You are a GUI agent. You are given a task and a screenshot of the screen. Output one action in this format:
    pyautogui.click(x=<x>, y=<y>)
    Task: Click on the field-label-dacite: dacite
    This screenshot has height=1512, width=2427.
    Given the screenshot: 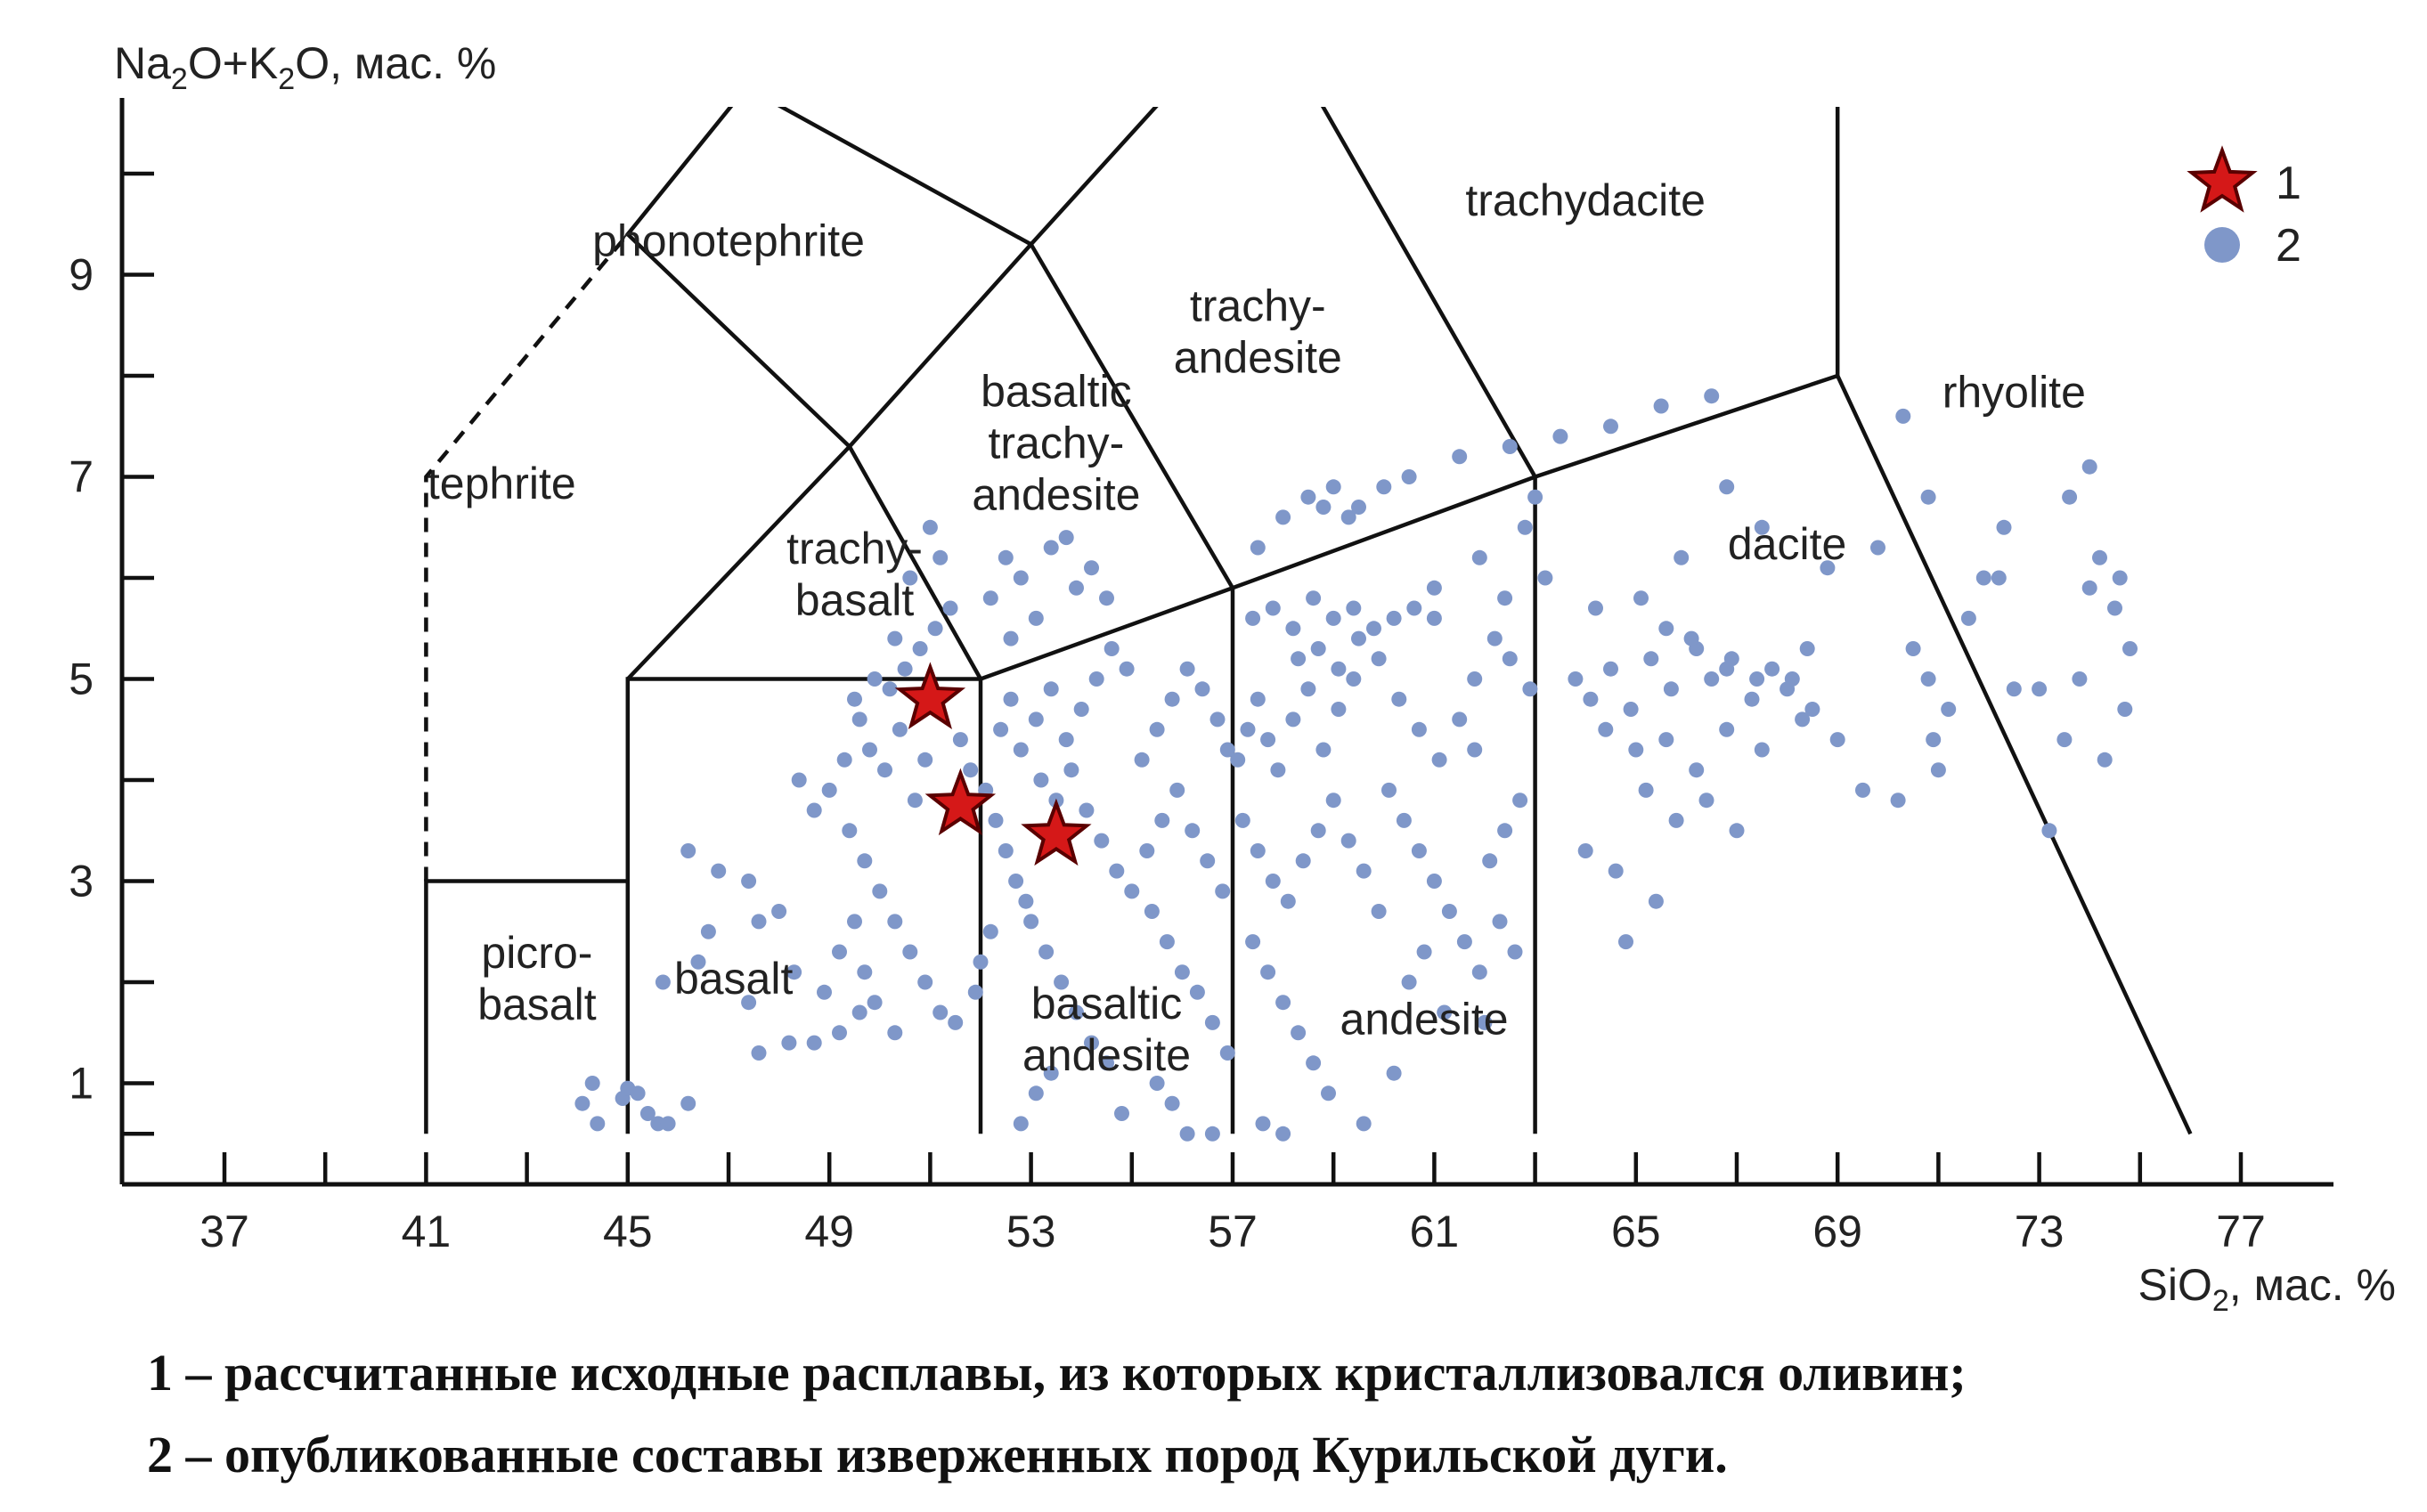 What is the action you would take?
    pyautogui.click(x=1787, y=544)
    